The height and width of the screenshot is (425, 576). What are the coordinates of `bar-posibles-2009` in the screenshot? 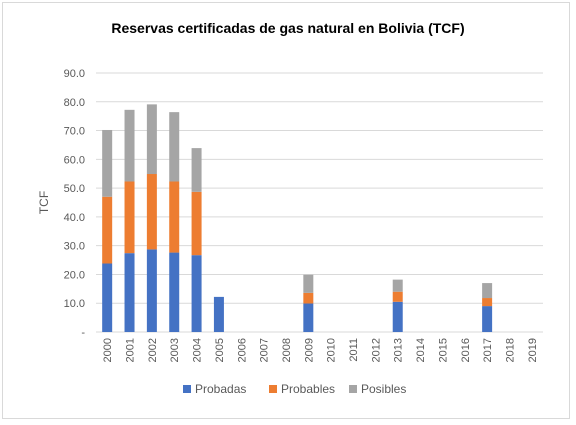 It's located at (308, 283).